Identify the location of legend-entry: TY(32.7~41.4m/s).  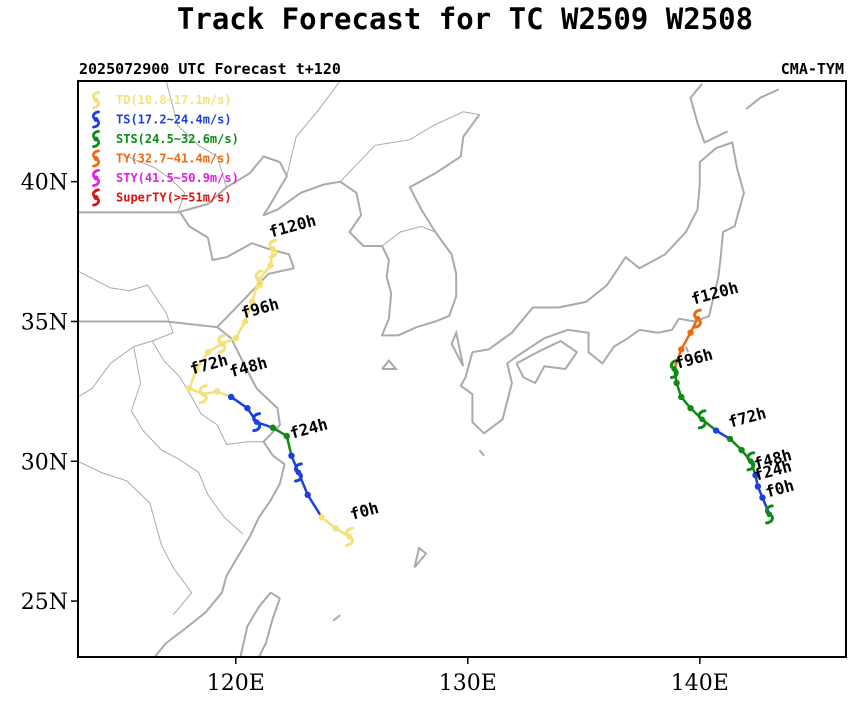
(174, 159).